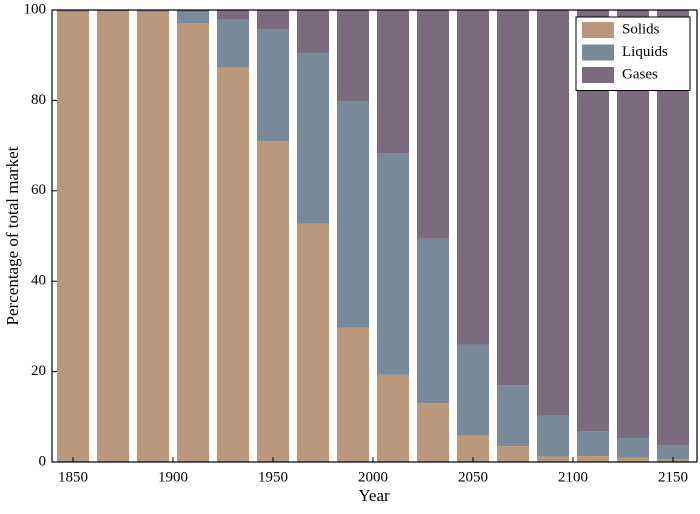 This screenshot has height=514, width=700. What do you see at coordinates (173, 477) in the screenshot?
I see `x-tick-label: 1900` at bounding box center [173, 477].